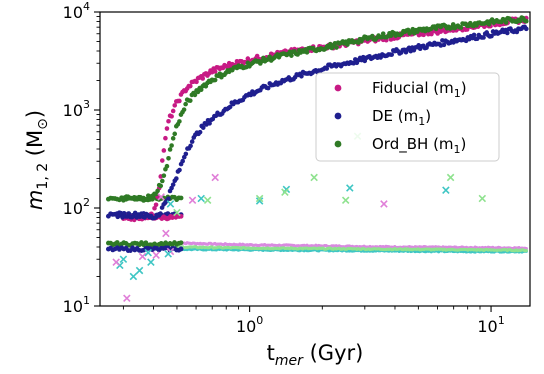 This screenshot has height=374, width=544. I want to click on legend-marker-de, so click(338, 116).